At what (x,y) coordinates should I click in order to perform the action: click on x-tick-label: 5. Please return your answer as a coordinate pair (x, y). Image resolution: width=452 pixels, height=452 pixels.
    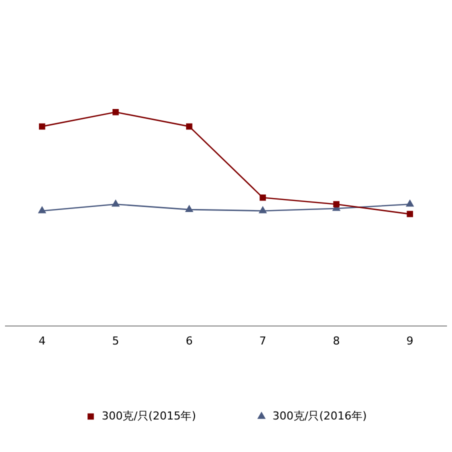
    Looking at the image, I should click on (116, 341).